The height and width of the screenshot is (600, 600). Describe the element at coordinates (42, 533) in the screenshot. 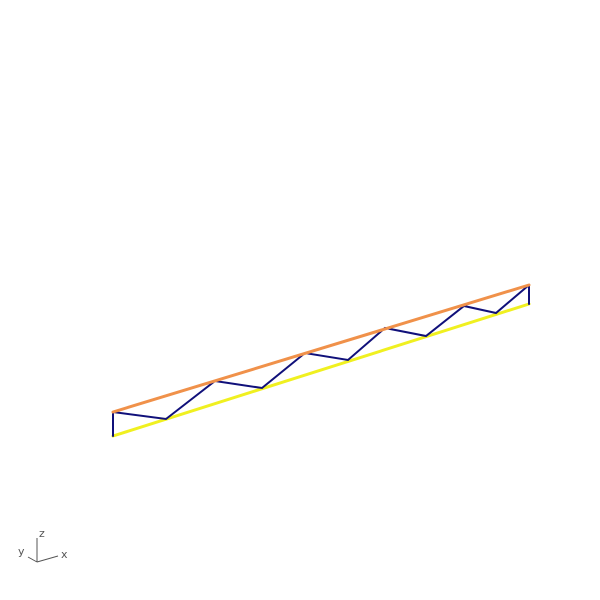

I see `z-axis-label: z` at that location.